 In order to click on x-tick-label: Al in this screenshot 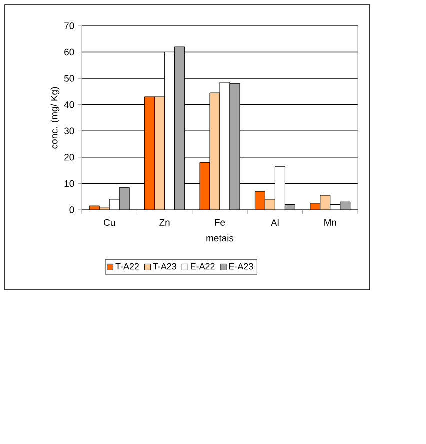, I will do `click(275, 222)`.